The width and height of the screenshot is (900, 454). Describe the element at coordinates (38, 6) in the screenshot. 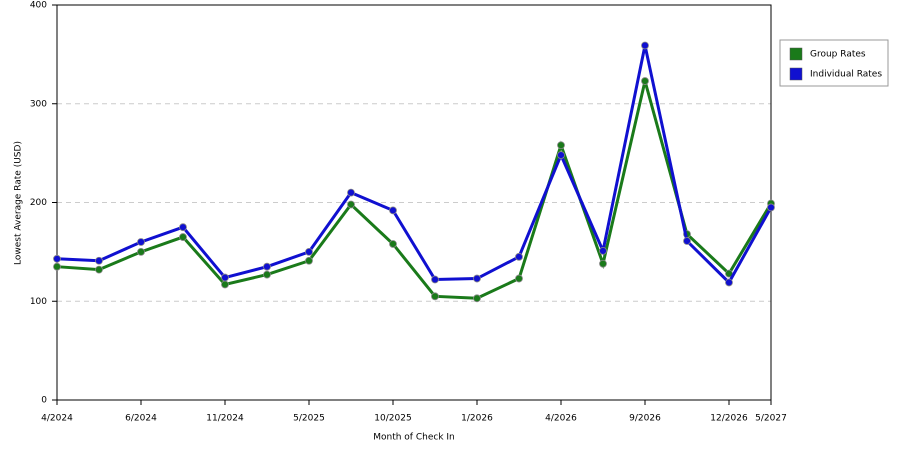

I see `y-tick-label: 400` at that location.